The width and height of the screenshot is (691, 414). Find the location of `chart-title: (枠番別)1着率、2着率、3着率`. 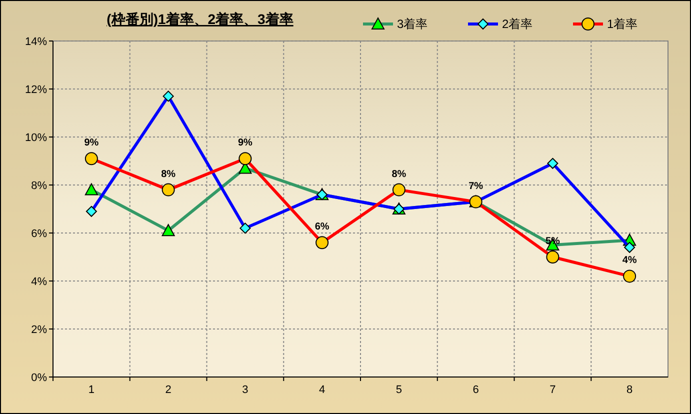

chart-title: (枠番別)1着率、2着率、3着率 is located at coordinates (200, 19).